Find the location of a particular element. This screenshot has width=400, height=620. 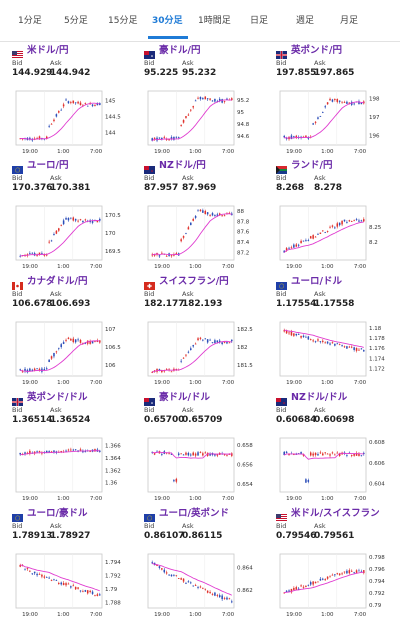

pair-name: NZドル/ドル is located at coordinates (319, 397).